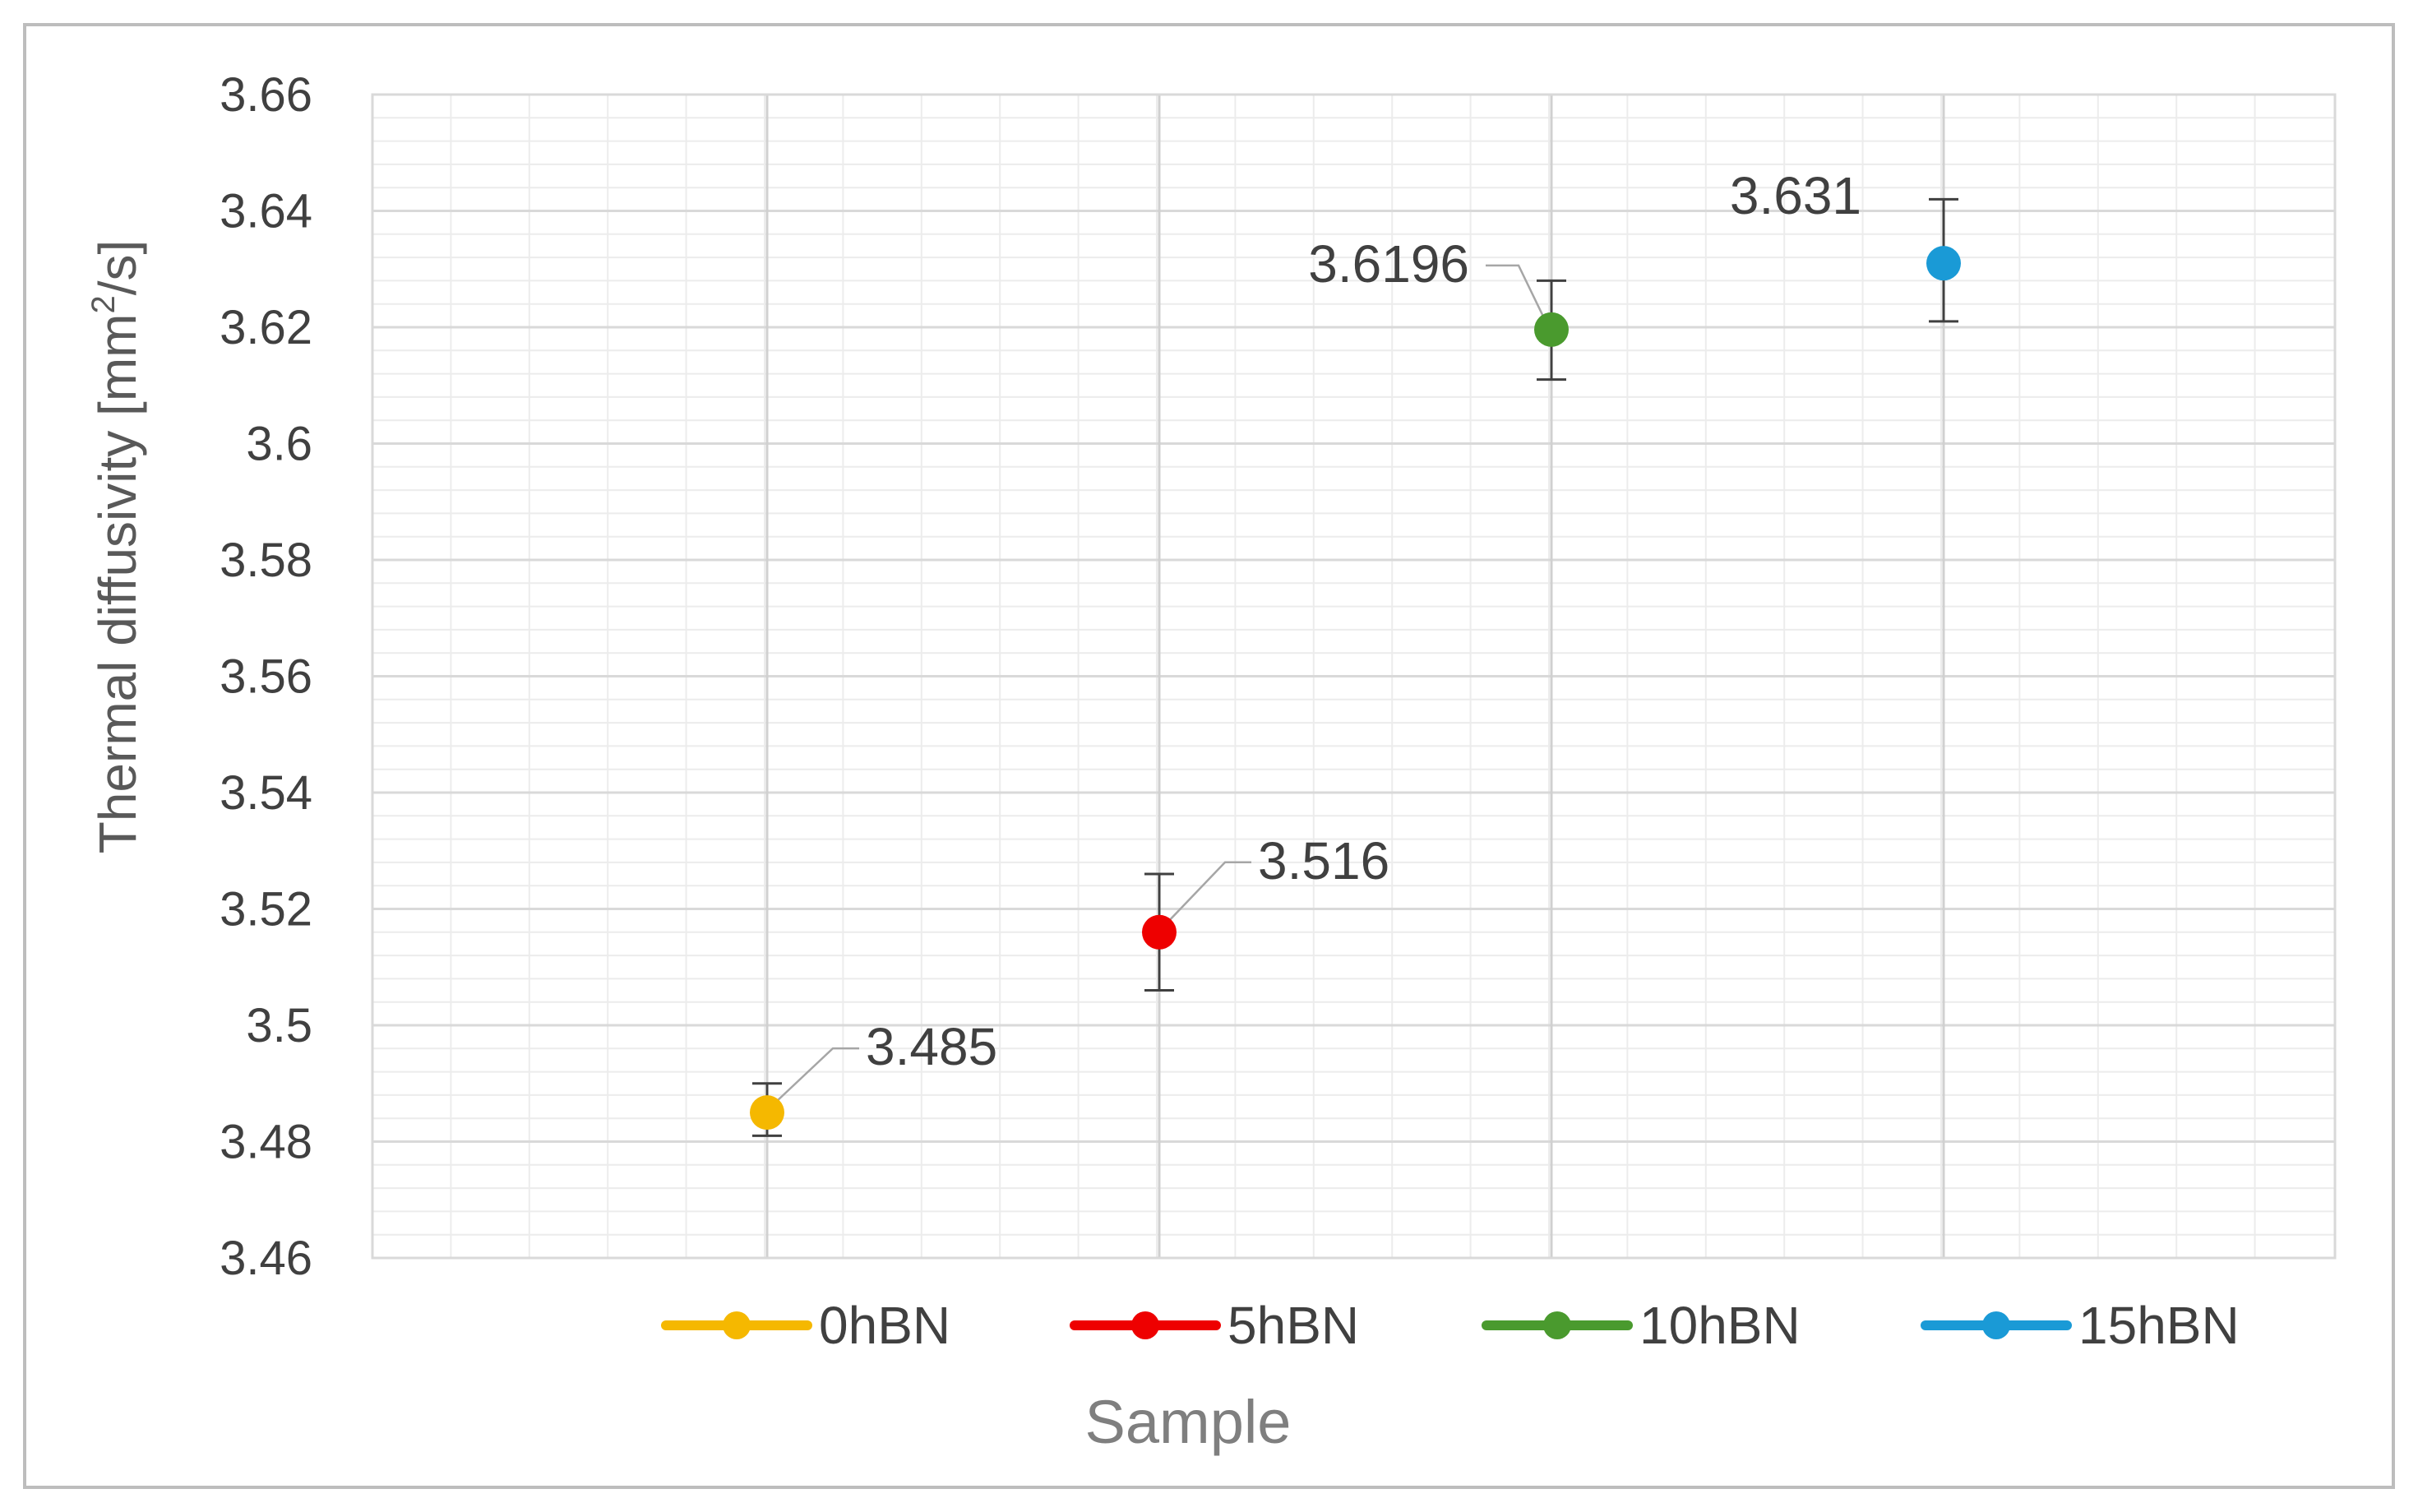  Describe the element at coordinates (266, 211) in the screenshot. I see `y-tick-label: 3.64` at that location.